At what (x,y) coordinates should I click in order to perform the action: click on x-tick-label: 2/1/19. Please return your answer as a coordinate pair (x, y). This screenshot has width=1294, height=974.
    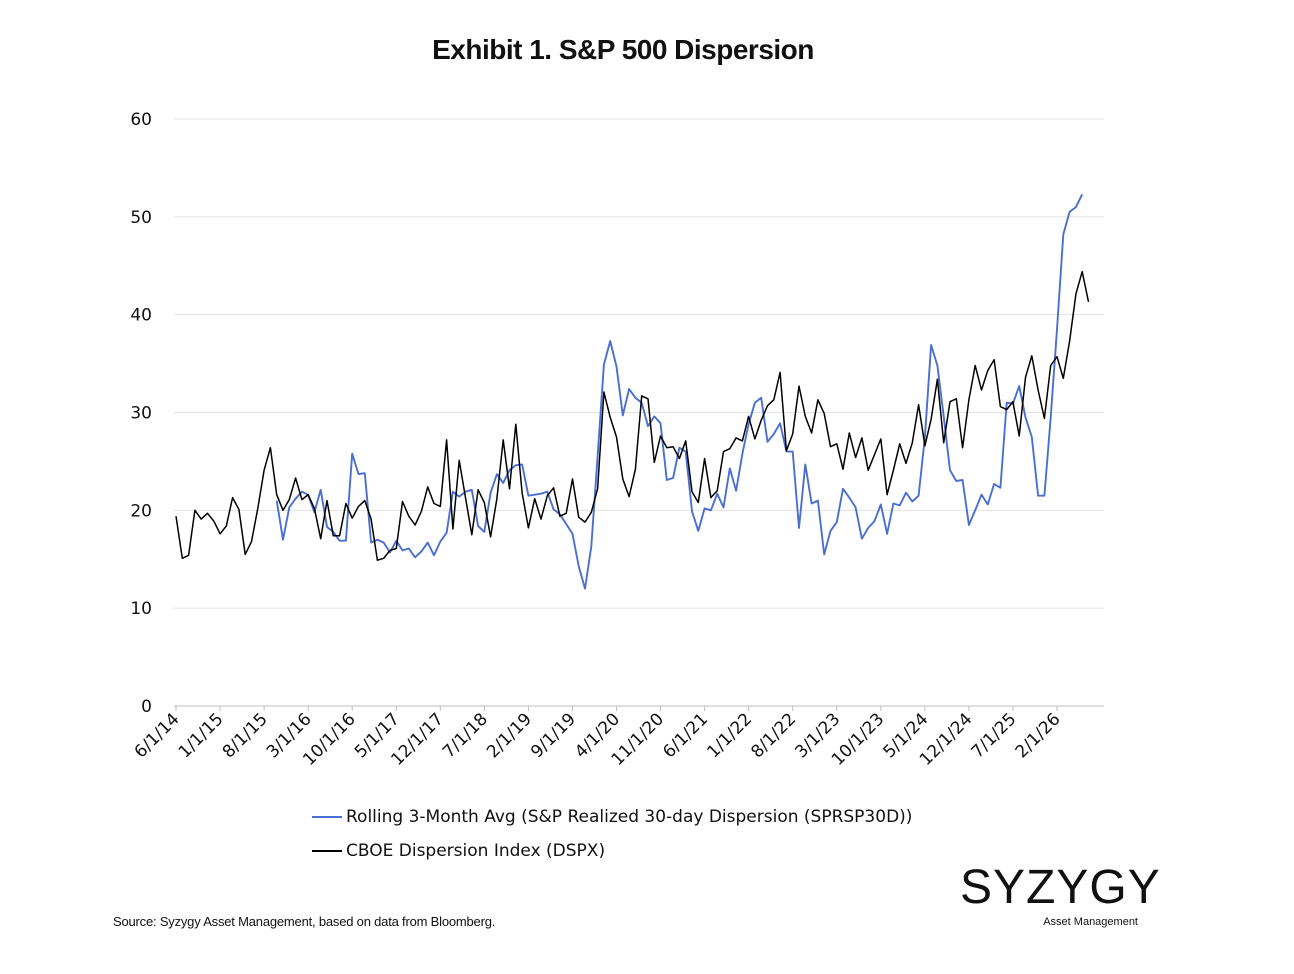
    Looking at the image, I should click on (509, 735).